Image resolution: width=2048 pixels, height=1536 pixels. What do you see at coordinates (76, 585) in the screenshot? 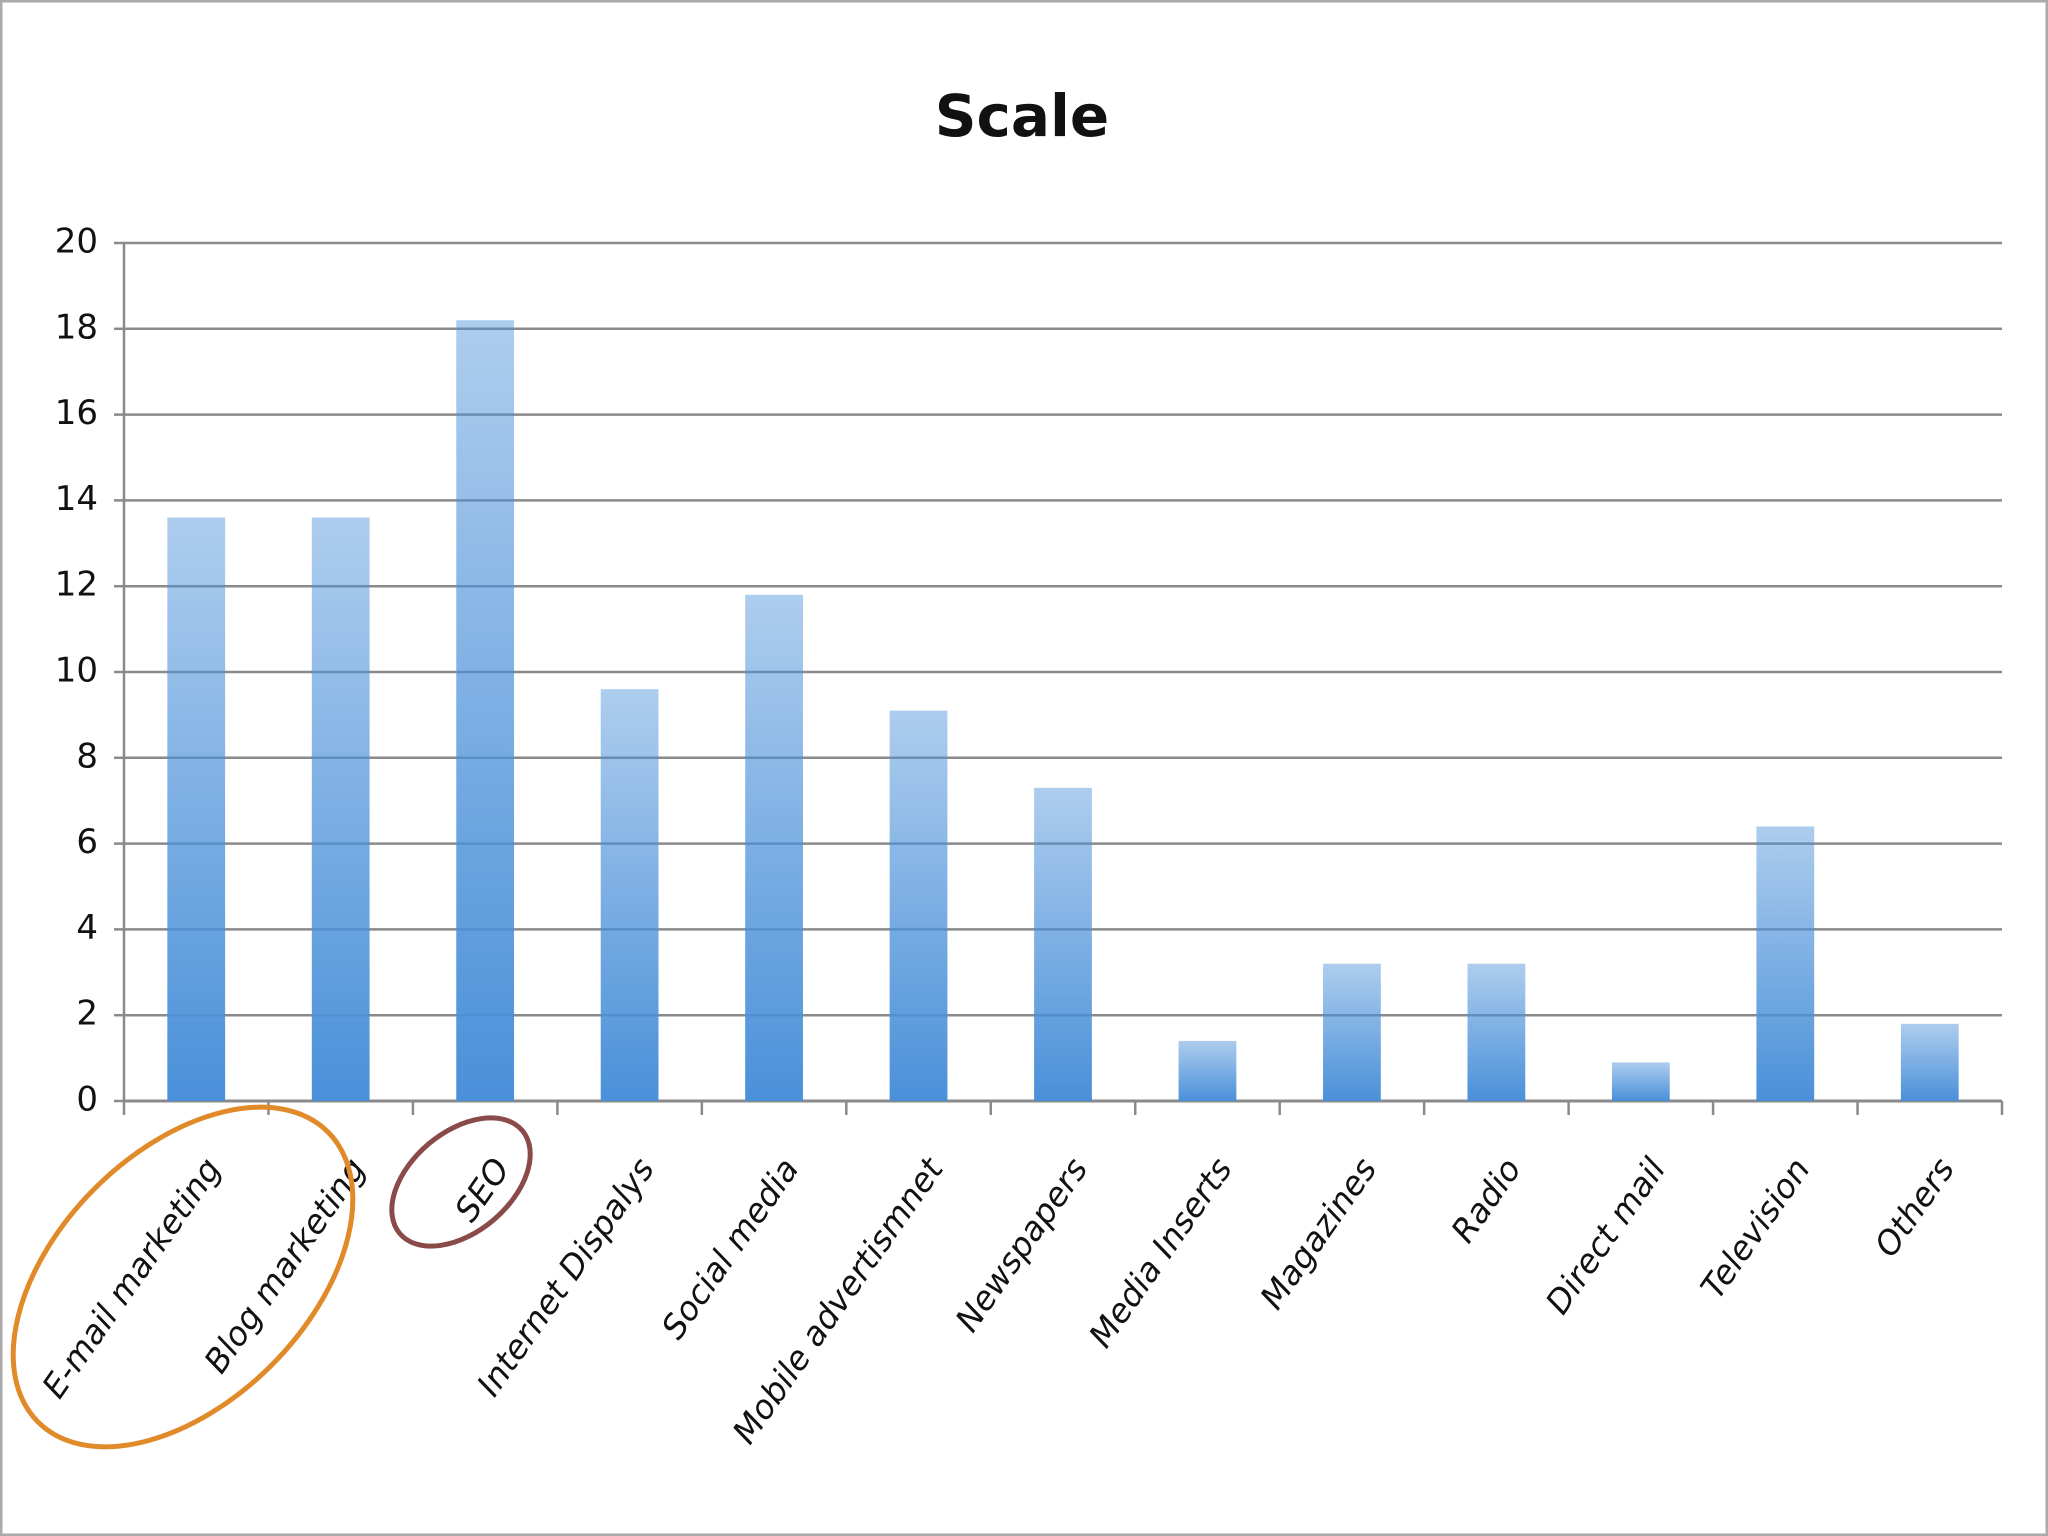
I see `y-tick-label: 12` at bounding box center [76, 585].